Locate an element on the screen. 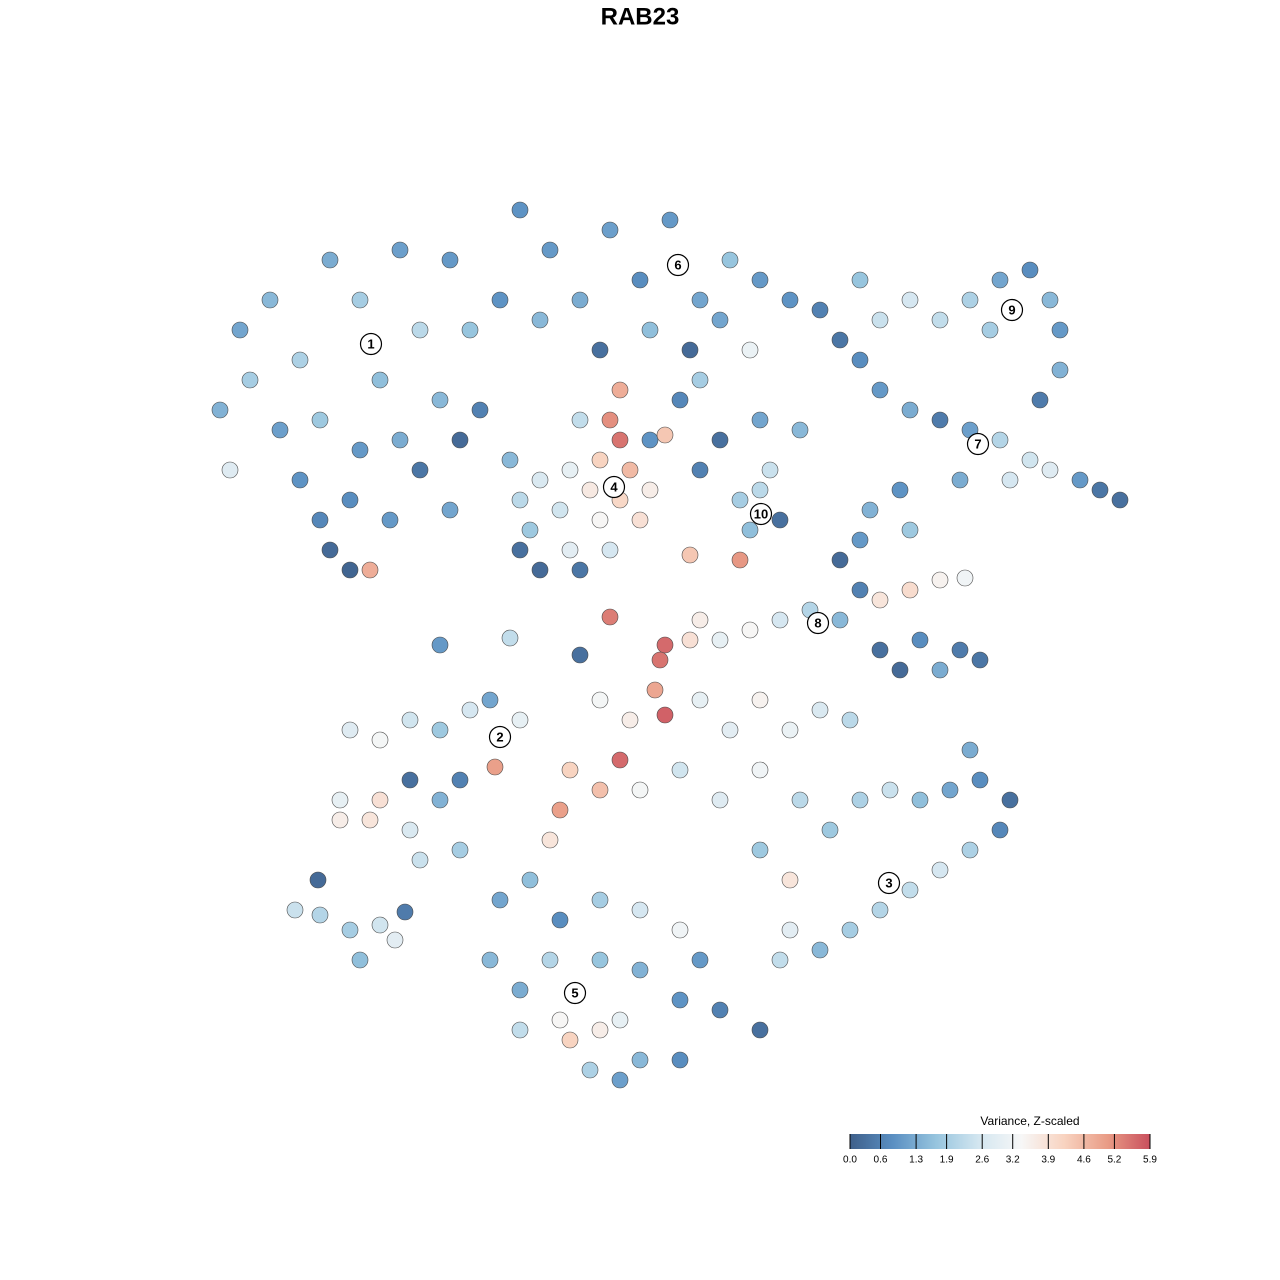 The height and width of the screenshot is (1280, 1280). colorbar-tick-label: 3.9 is located at coordinates (1048, 1160).